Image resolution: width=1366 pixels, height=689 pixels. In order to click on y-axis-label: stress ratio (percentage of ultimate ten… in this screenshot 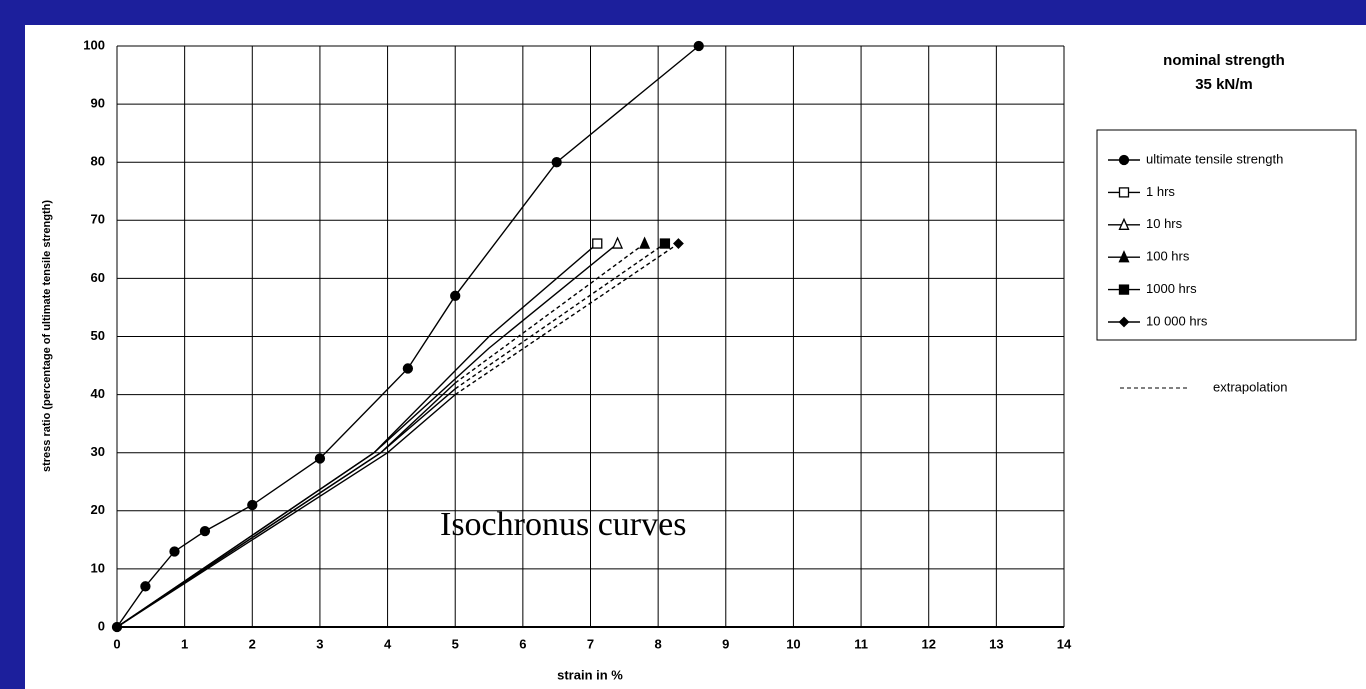, I will do `click(47, 336)`.